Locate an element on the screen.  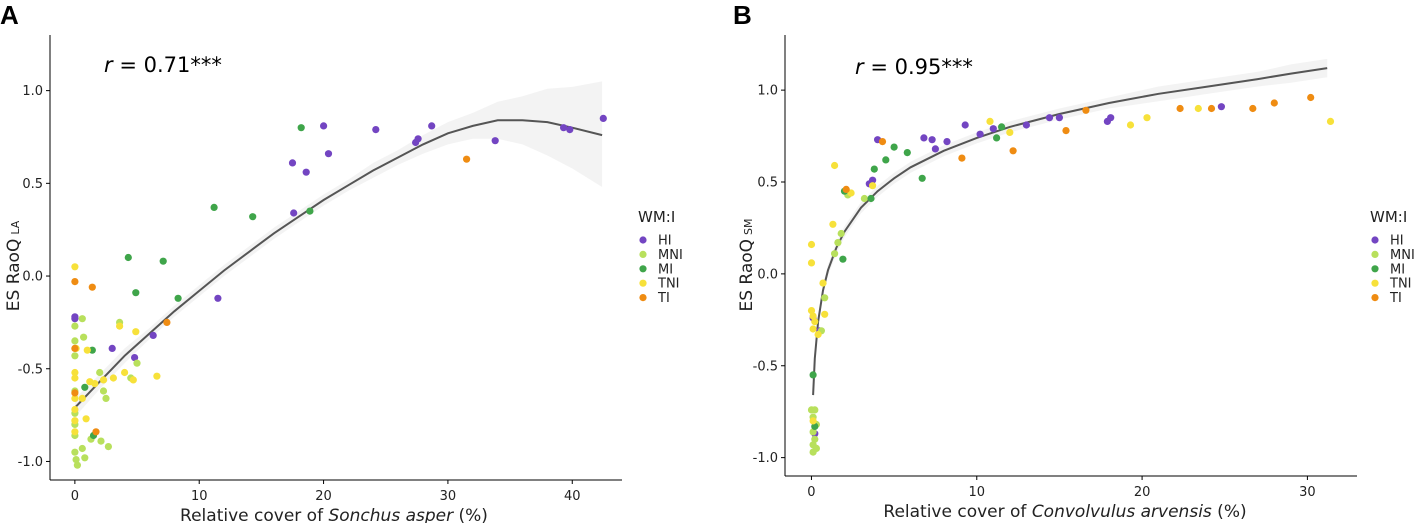
panel-b-legend-swatch-tni is located at coordinates (1375, 283).